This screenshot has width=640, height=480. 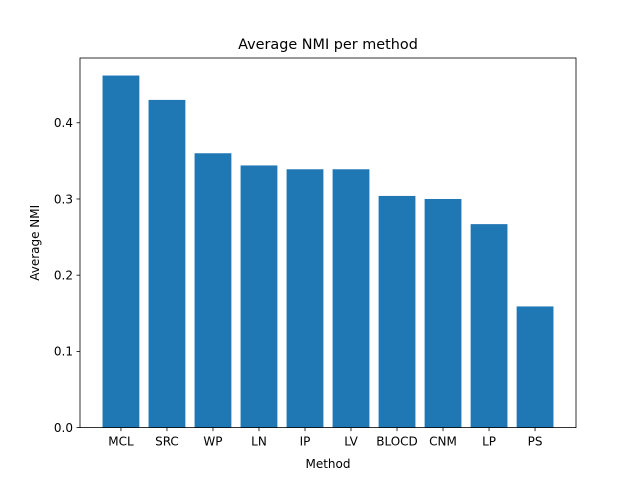 What do you see at coordinates (535, 442) in the screenshot?
I see `x-tick-label: PS` at bounding box center [535, 442].